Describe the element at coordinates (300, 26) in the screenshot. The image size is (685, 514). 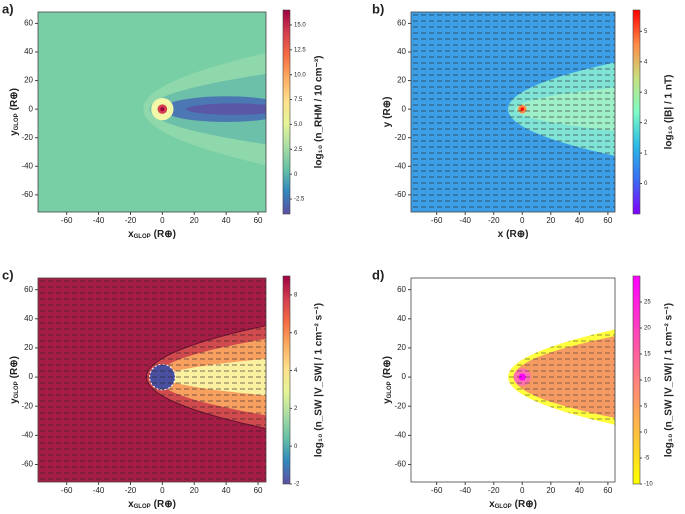
I see `colorbar-tick-label: 15.0` at that location.